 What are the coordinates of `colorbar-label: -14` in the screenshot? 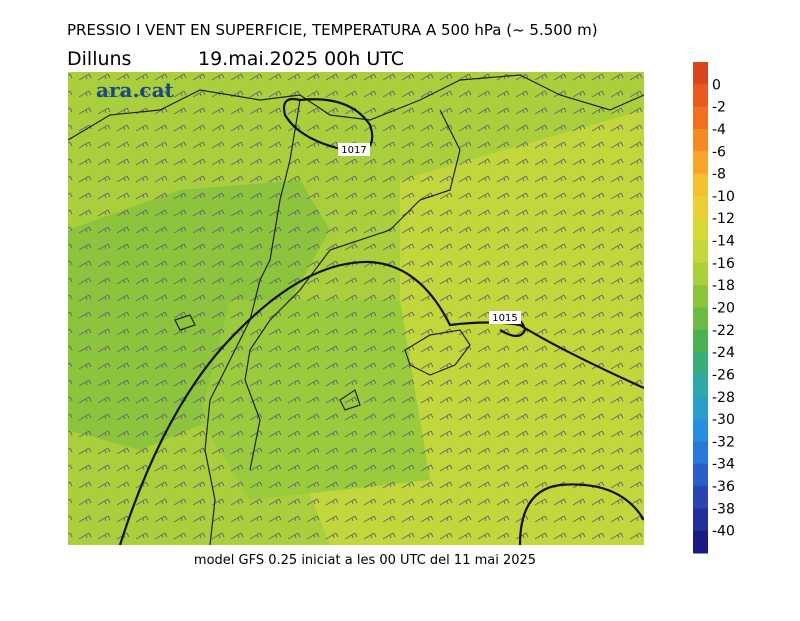 It's located at (723, 242).